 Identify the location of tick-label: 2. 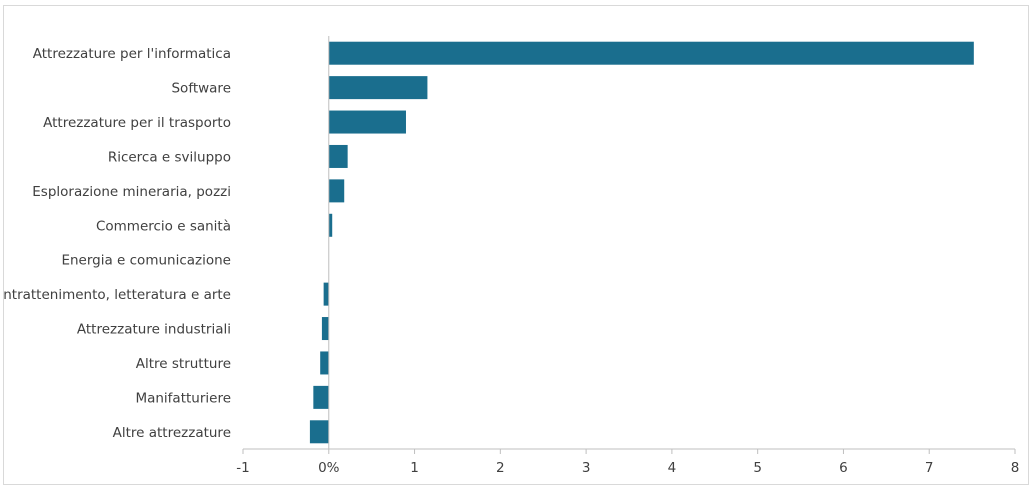
(500, 468).